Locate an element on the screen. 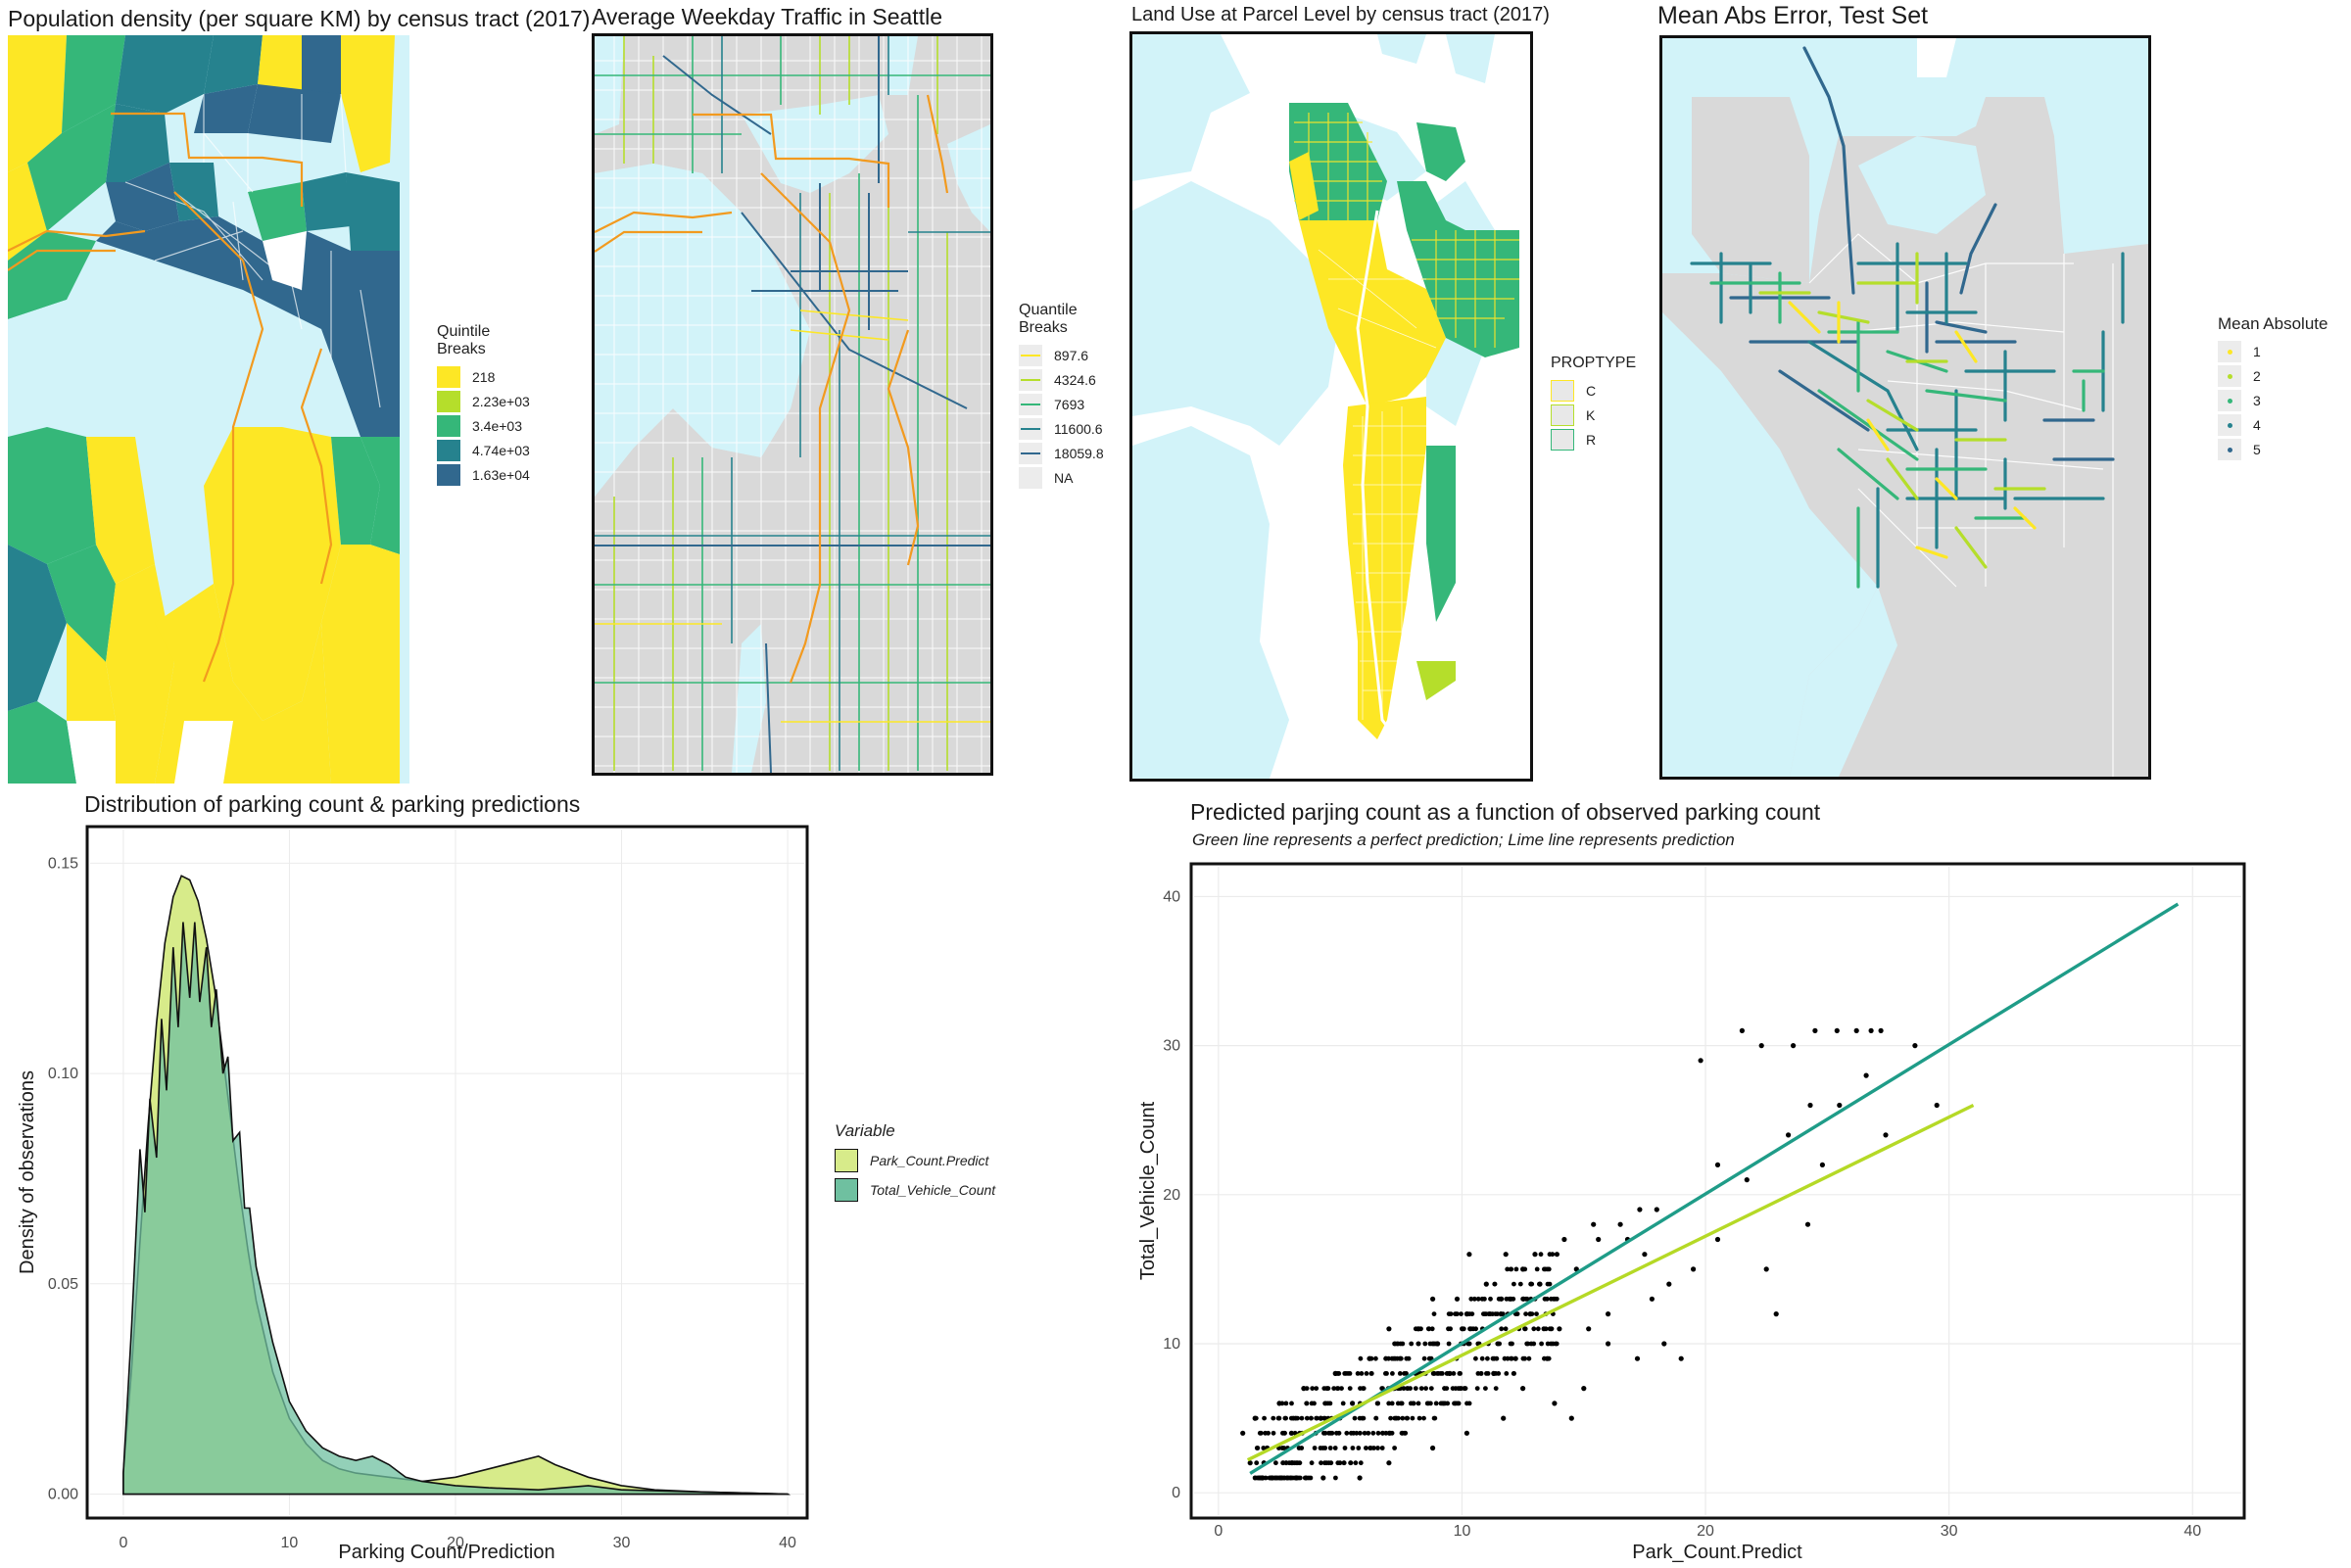 This screenshot has width=2351, height=1568. legend-item: 3.4e+03 is located at coordinates (506, 425).